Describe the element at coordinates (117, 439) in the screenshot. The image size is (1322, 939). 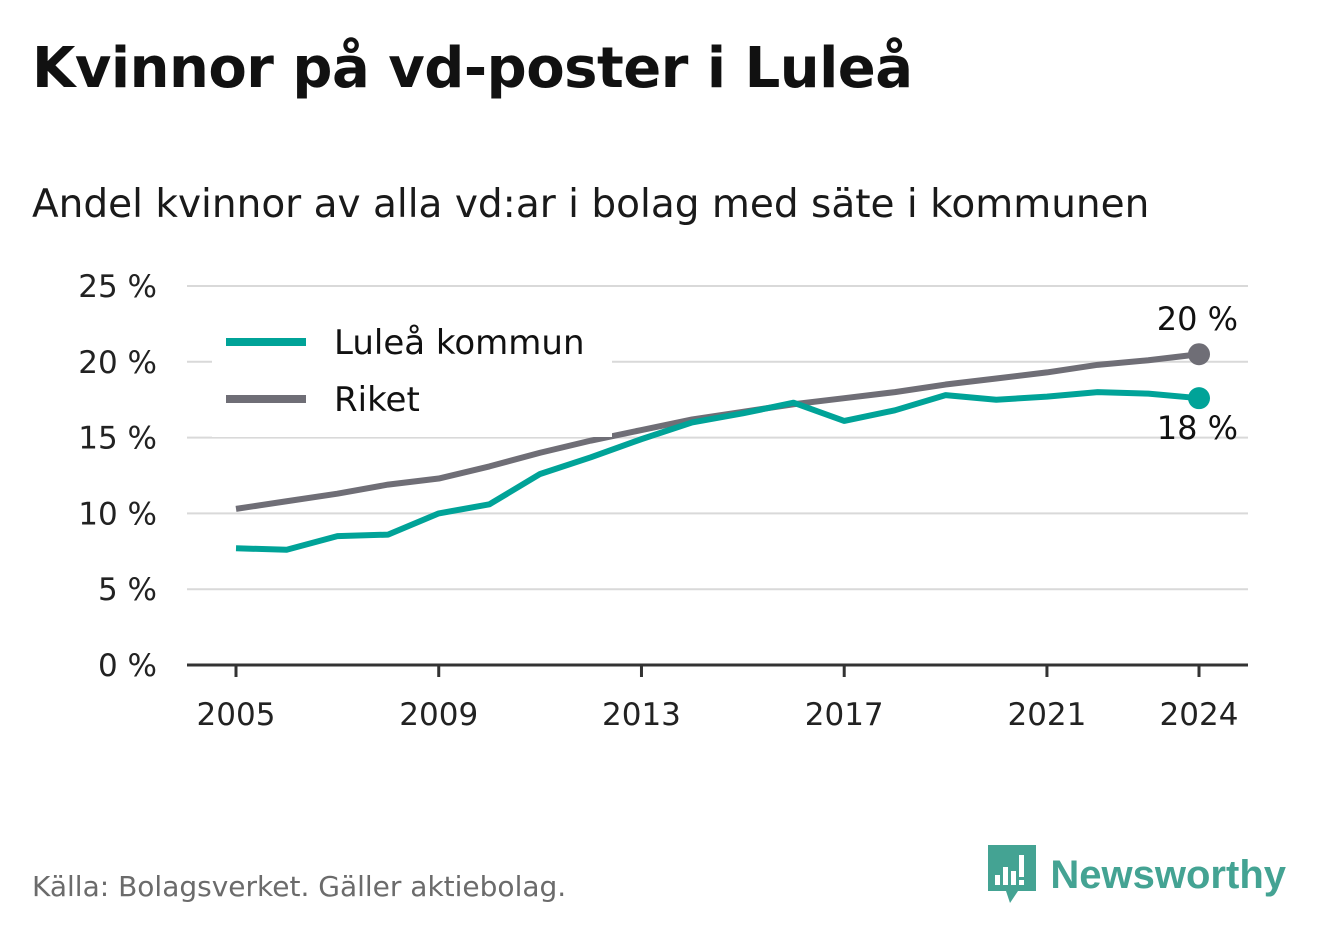
I see `y-tick-label: 15 %` at that location.